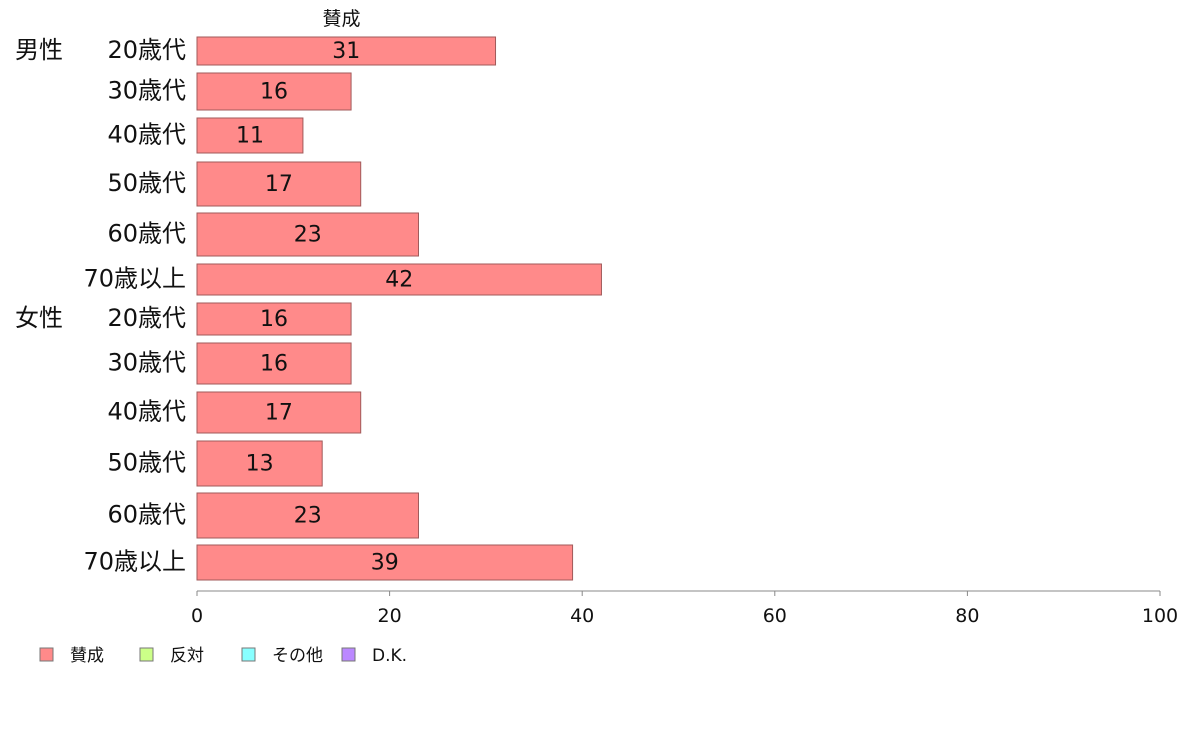 This screenshot has width=1188, height=736. Describe the element at coordinates (39, 318) in the screenshot. I see `group-label: 女性` at that location.